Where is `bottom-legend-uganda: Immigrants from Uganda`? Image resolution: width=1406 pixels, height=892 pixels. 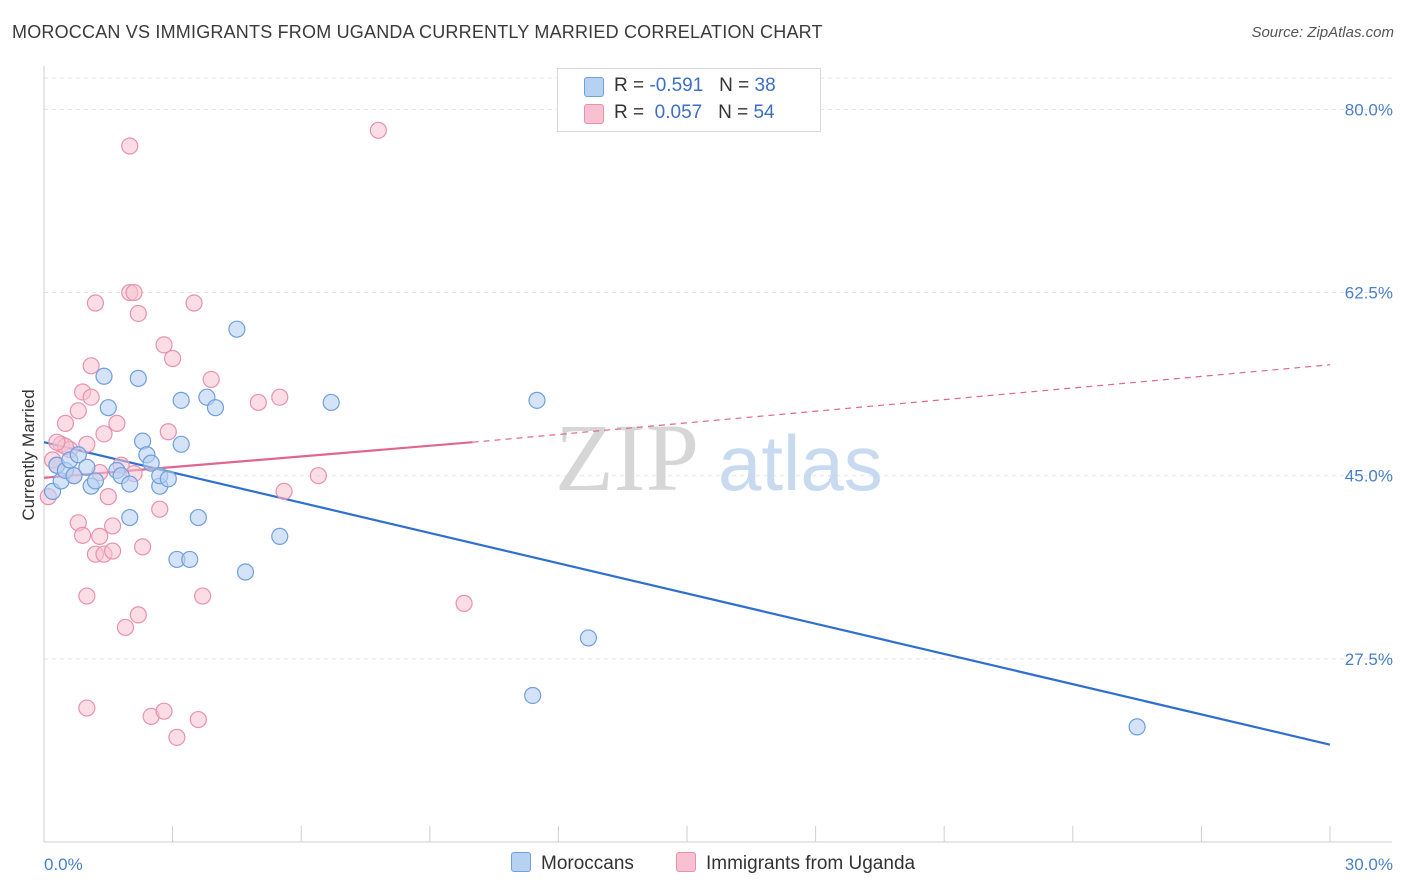
bottom-legend-uganda: Immigrants from Uganda is located at coordinates (795, 863).